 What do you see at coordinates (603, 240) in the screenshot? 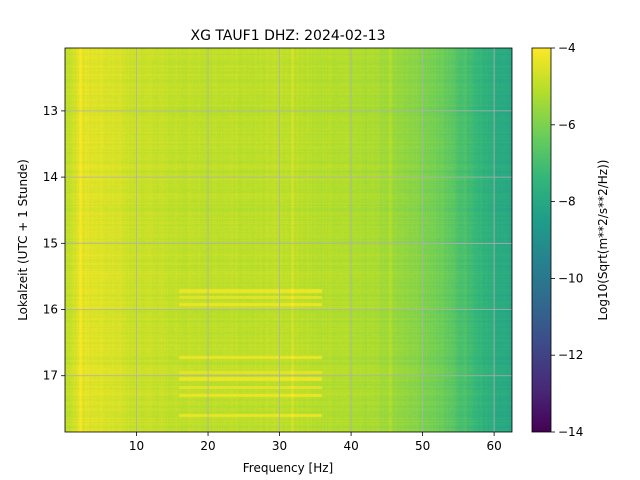
I see `colorbar-label: Log10(Sqrt(m**2/s**2/Hz))` at bounding box center [603, 240].